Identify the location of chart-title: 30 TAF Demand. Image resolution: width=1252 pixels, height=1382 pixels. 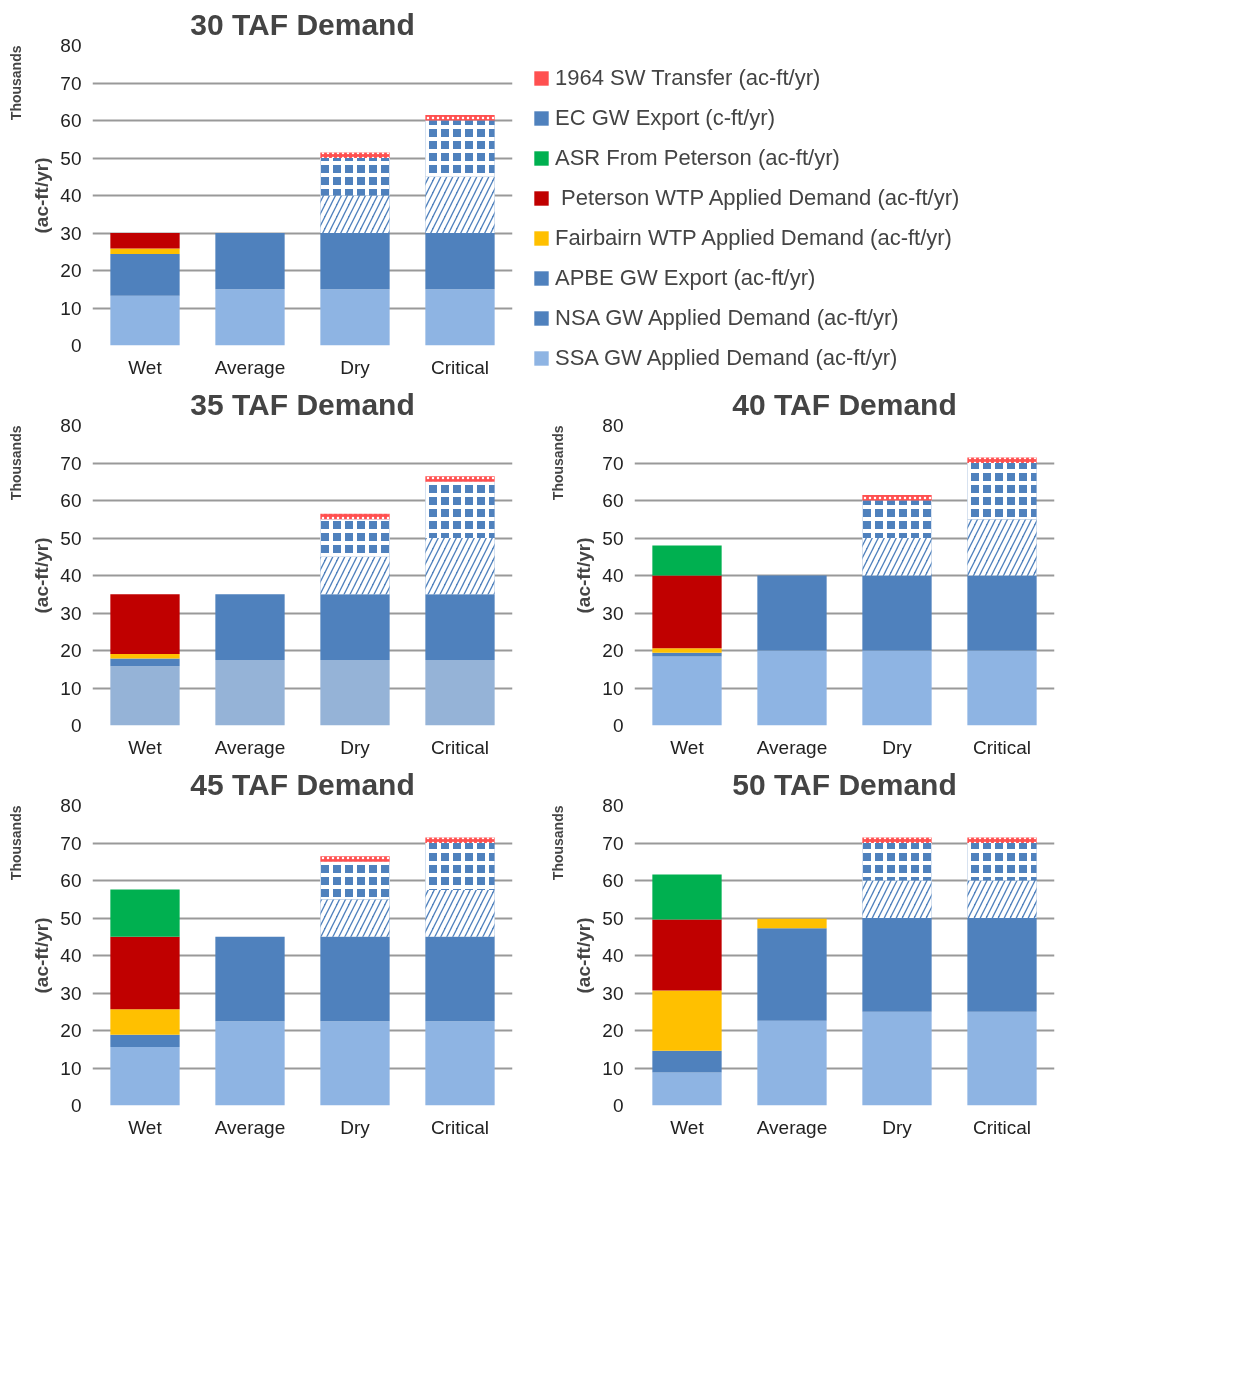
(302, 24).